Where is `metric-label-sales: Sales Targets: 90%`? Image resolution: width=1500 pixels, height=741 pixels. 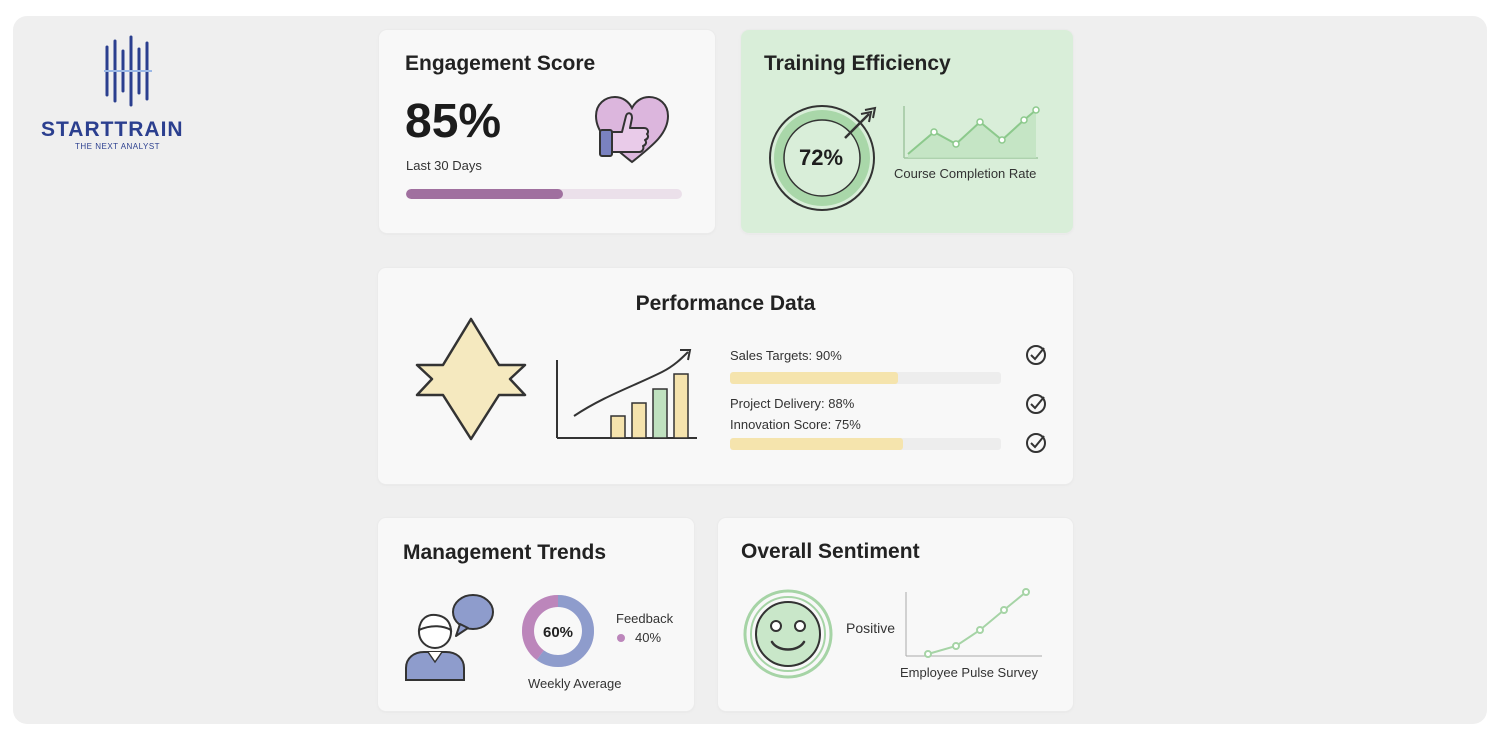 metric-label-sales: Sales Targets: 90% is located at coordinates (786, 355).